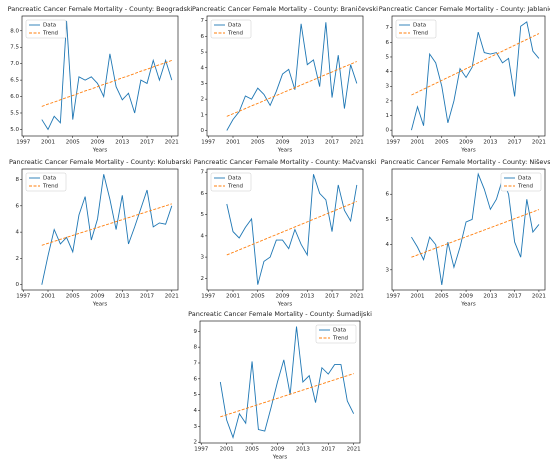 This screenshot has width=550, height=461. What do you see at coordinates (203, 115) in the screenshot?
I see `y-tick-label: 1` at bounding box center [203, 115].